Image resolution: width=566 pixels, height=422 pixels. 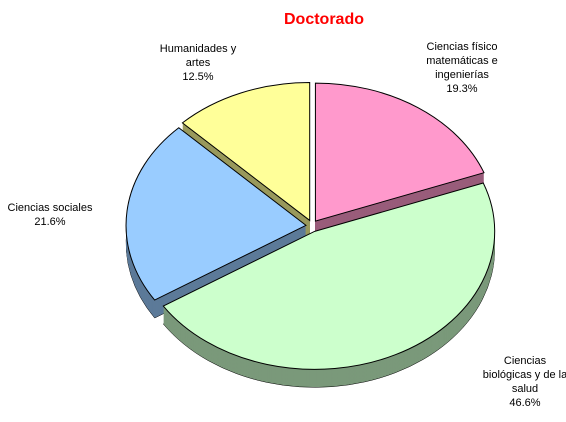 I want to click on category-label: Ciencias físico matemáticas e ingenierías, so click(x=462, y=61).